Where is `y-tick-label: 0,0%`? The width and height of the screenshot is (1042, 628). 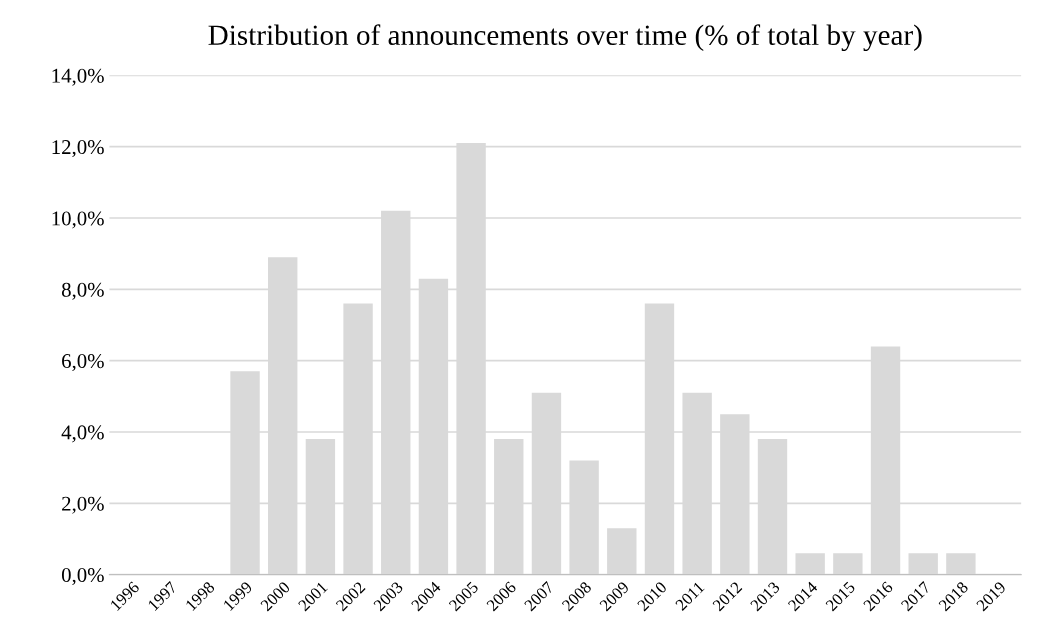
y-tick-label: 0,0% is located at coordinates (82, 576).